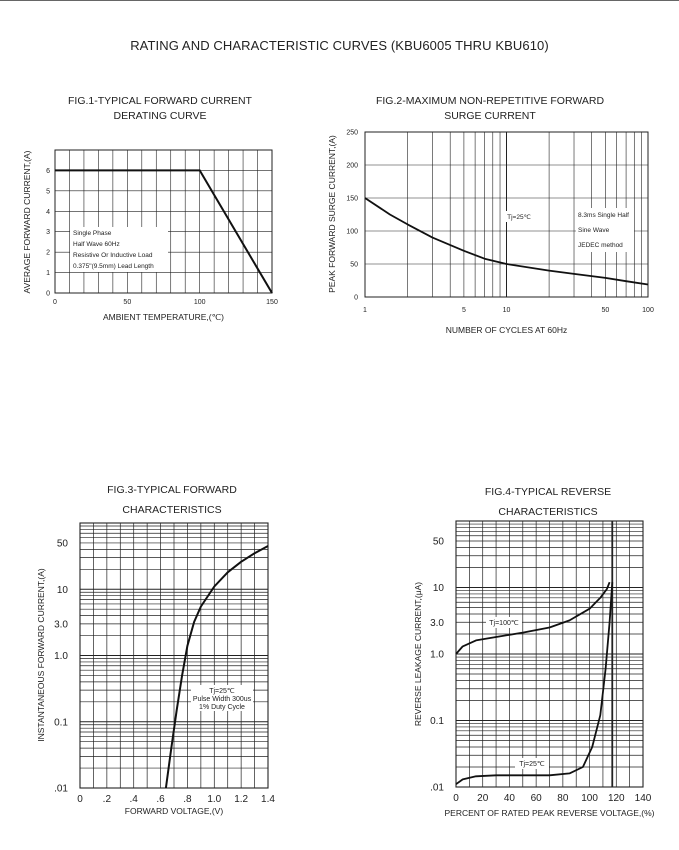 Image resolution: width=679 pixels, height=850 pixels. I want to click on fig4-tj100-bg, so click(504, 622).